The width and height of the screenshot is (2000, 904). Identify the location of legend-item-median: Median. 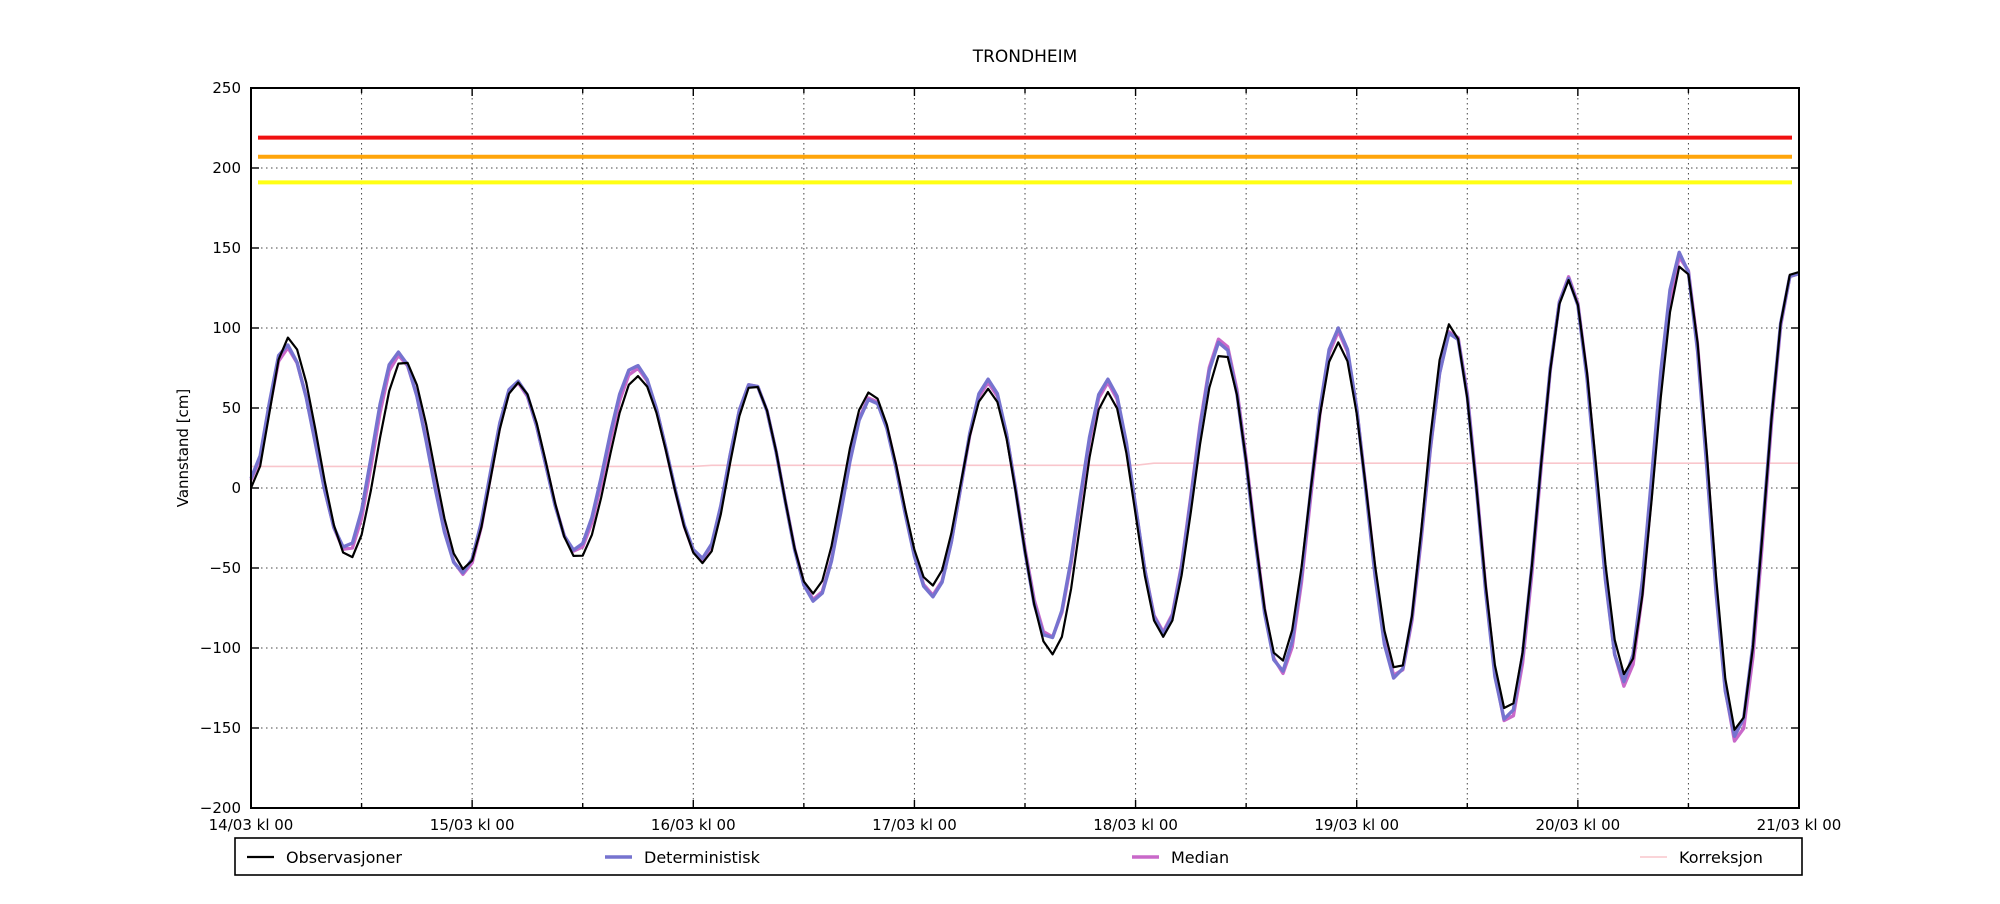
(1180, 857).